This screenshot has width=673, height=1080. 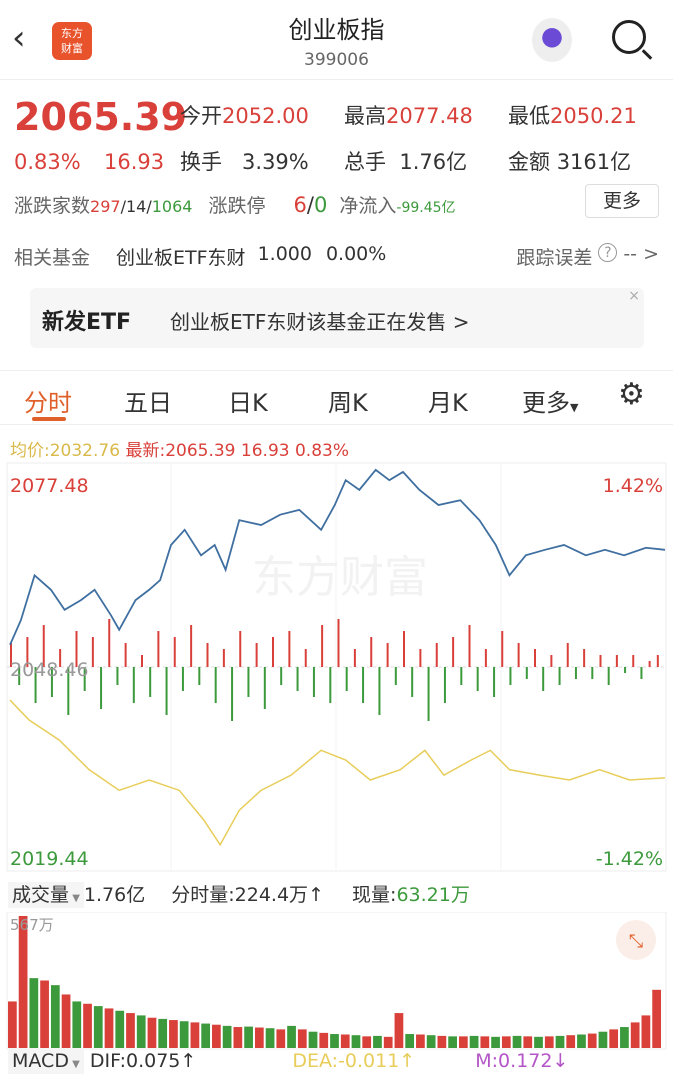 What do you see at coordinates (336, 40) in the screenshot?
I see `header: ‹ 东方 财富 创业板指 399006` at bounding box center [336, 40].